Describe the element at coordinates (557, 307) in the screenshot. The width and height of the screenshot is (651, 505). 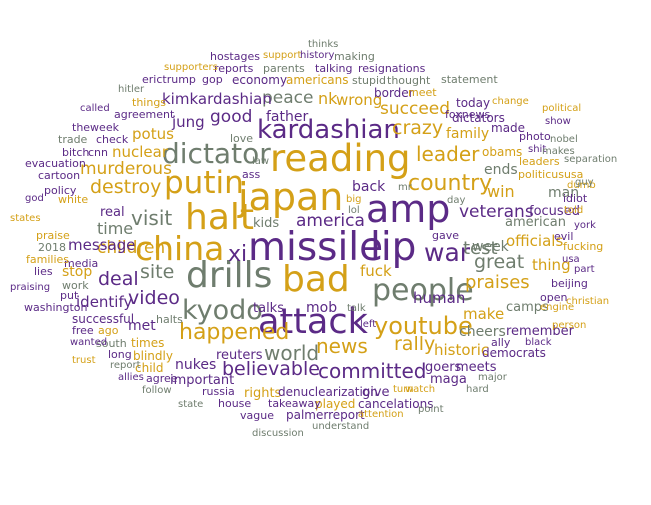
I see `word-engine: engine` at that location.